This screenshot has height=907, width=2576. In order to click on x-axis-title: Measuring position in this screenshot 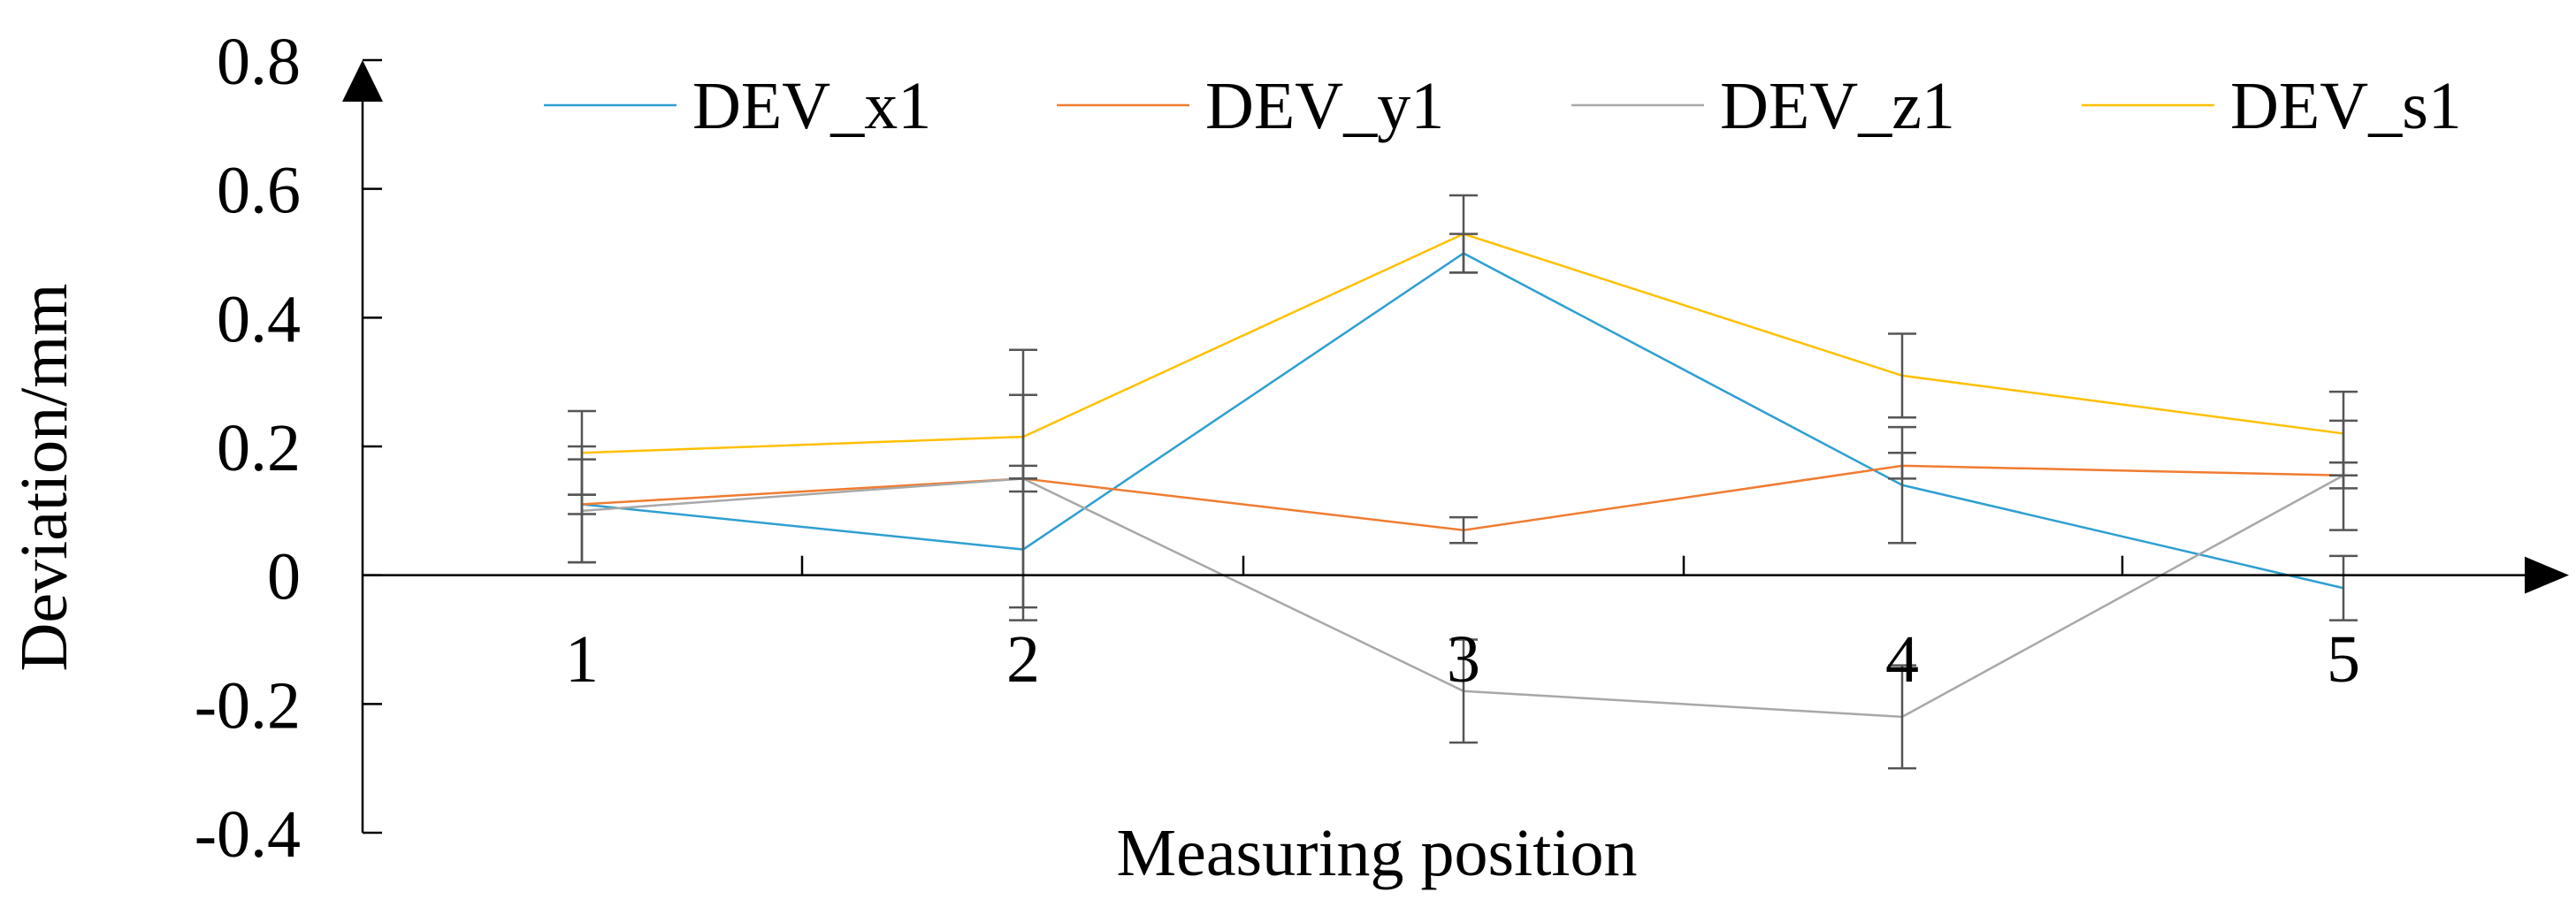, I will do `click(1377, 853)`.